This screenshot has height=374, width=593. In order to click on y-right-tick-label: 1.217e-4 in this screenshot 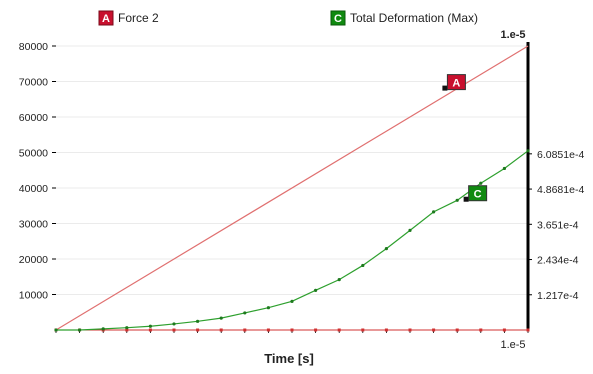, I will do `click(558, 296)`.